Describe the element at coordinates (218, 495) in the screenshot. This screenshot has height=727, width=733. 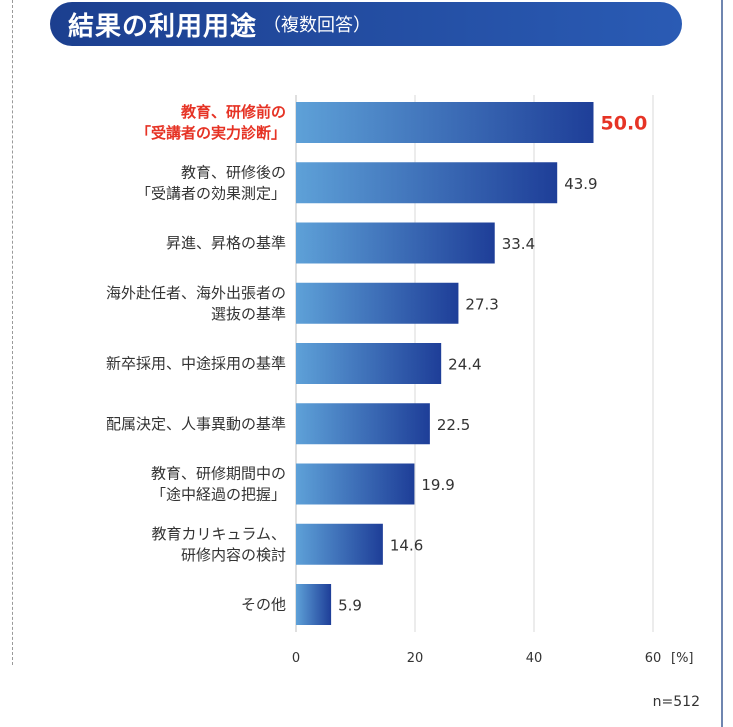
I see `category-label: 「途中経過の把握」` at that location.